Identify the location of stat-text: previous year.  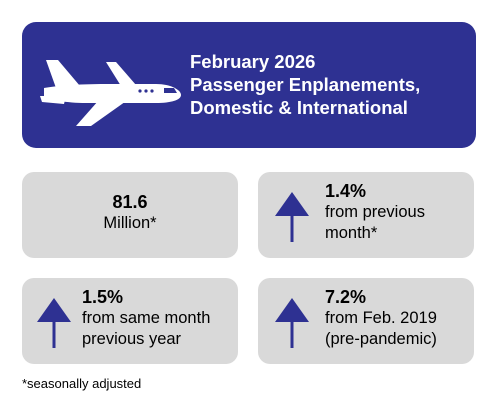
(132, 339).